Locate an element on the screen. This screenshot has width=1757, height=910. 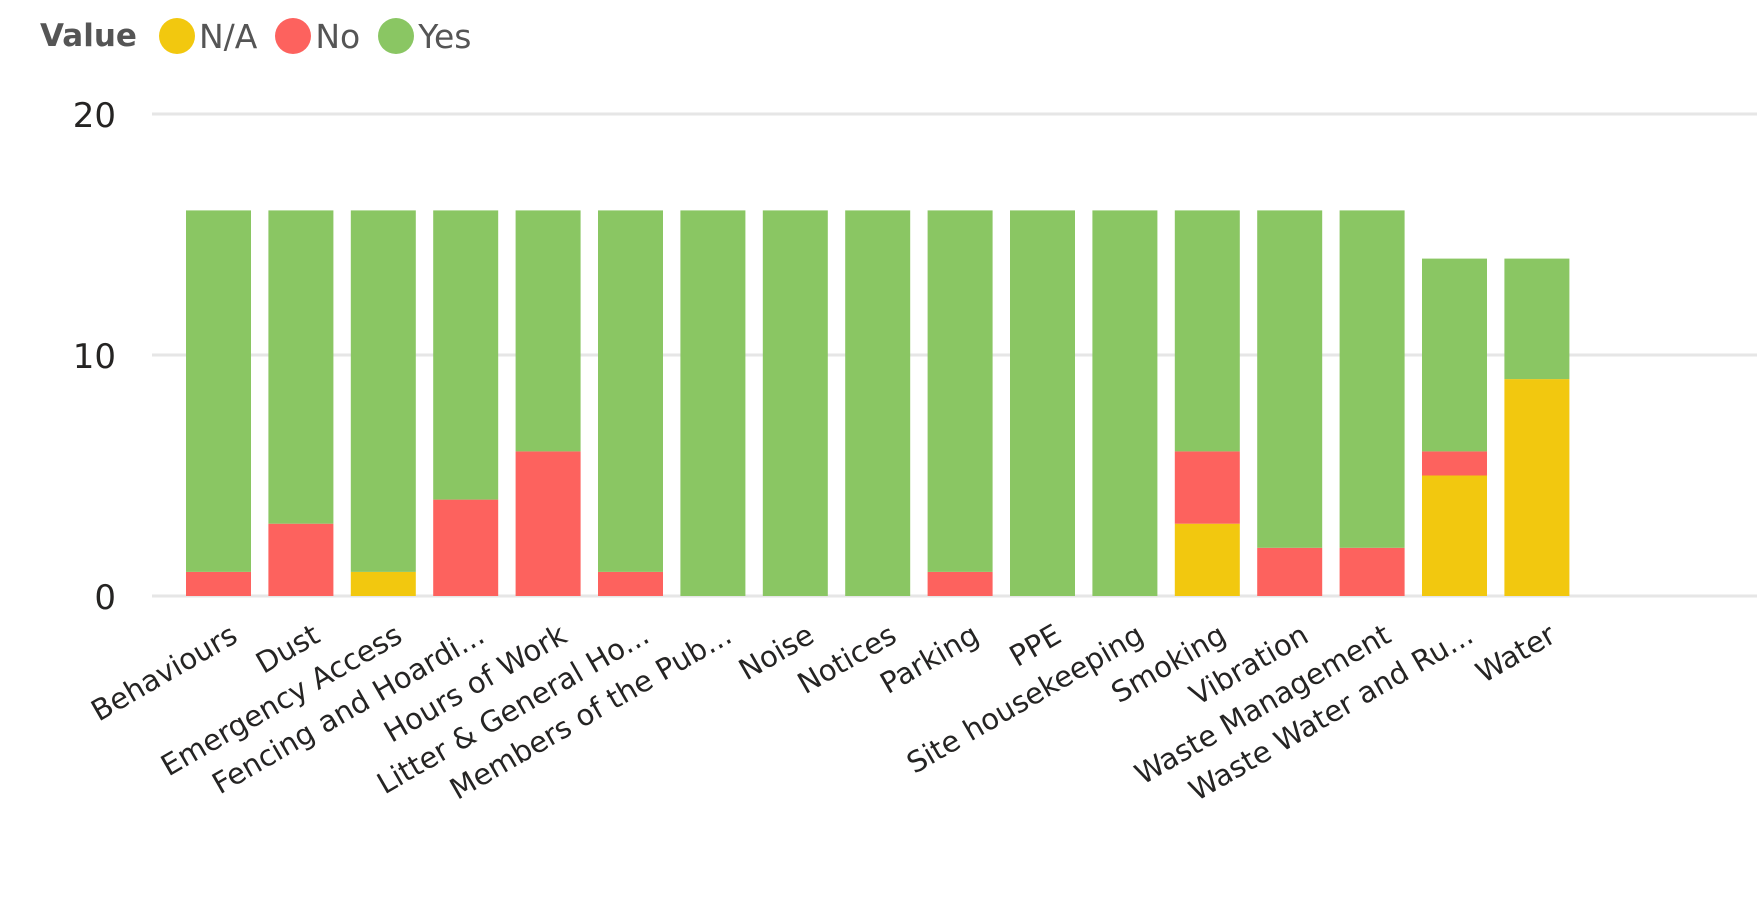
legend-item-no: No is located at coordinates (317, 36).